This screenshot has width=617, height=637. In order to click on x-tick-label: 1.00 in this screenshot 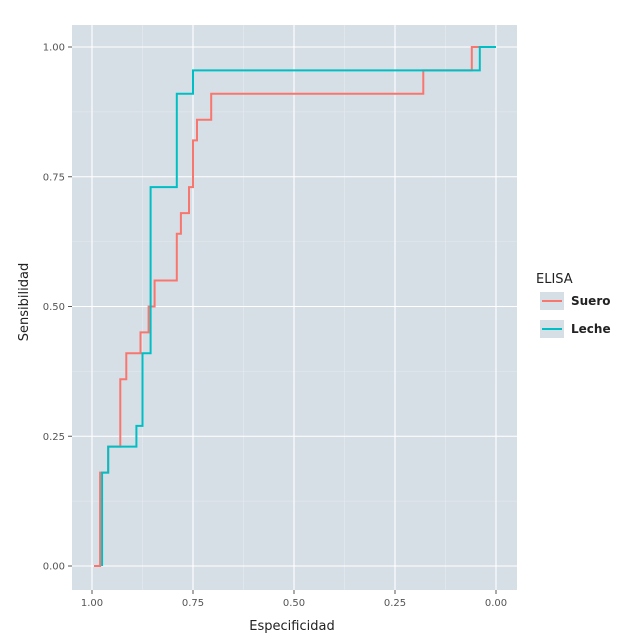, I will do `click(92, 603)`.